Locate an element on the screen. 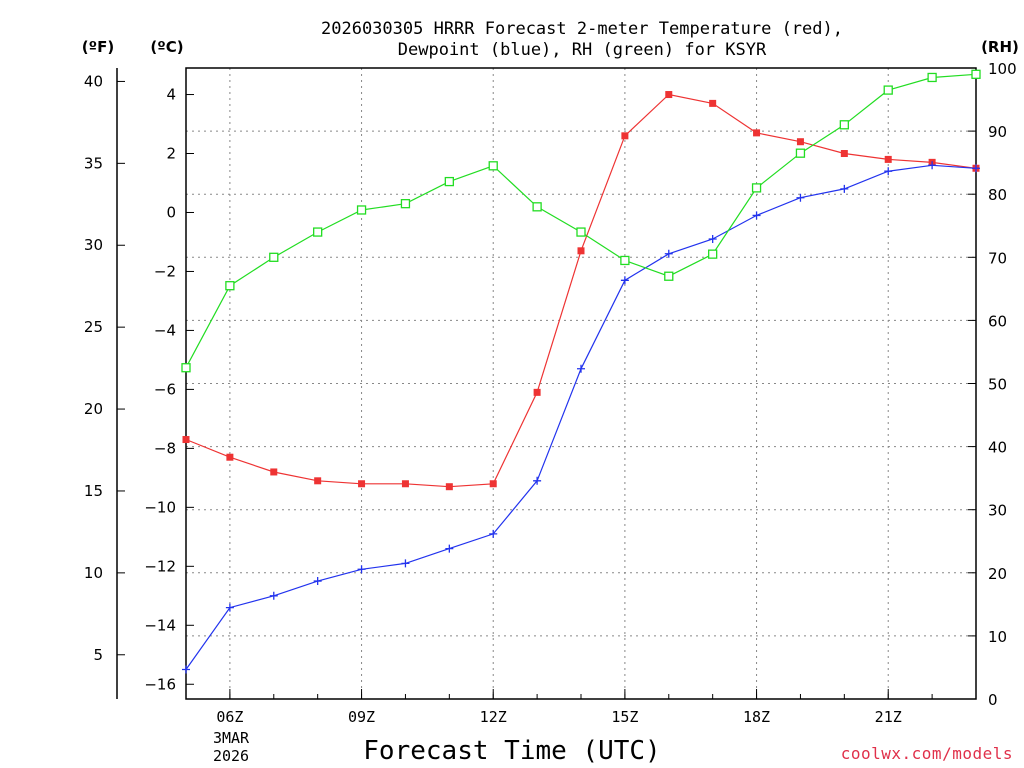 The image size is (1024, 768). rh-tick-label: 0 is located at coordinates (993, 700).